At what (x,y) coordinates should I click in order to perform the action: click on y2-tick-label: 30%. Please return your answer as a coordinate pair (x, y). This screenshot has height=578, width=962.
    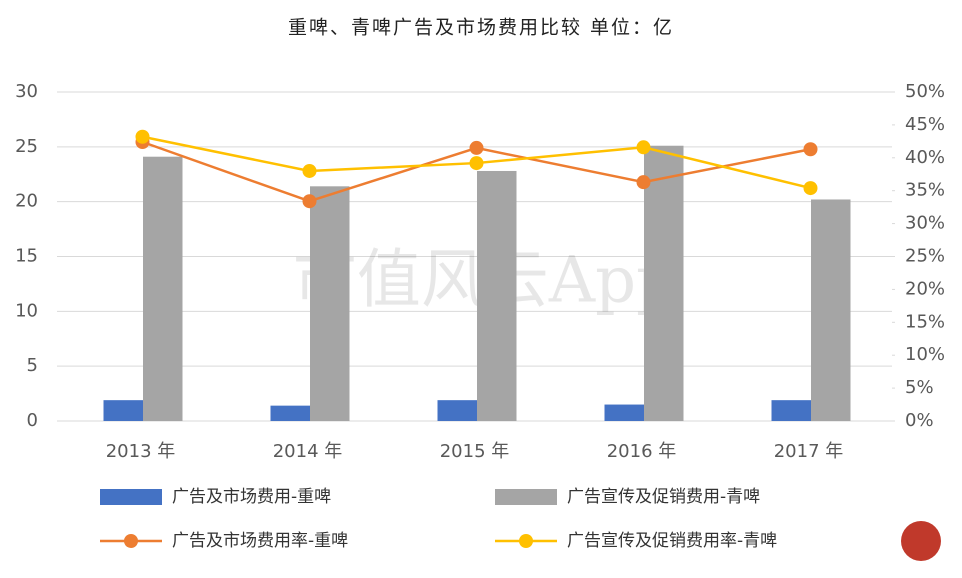
    Looking at the image, I should click on (925, 223).